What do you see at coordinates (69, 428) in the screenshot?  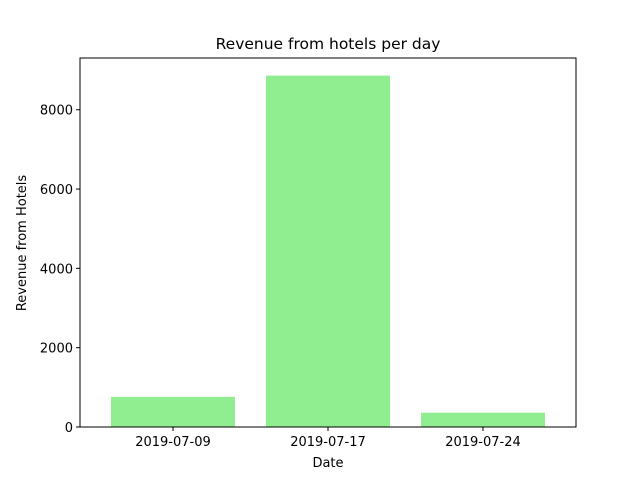 I see `y-tick-label: 0` at bounding box center [69, 428].